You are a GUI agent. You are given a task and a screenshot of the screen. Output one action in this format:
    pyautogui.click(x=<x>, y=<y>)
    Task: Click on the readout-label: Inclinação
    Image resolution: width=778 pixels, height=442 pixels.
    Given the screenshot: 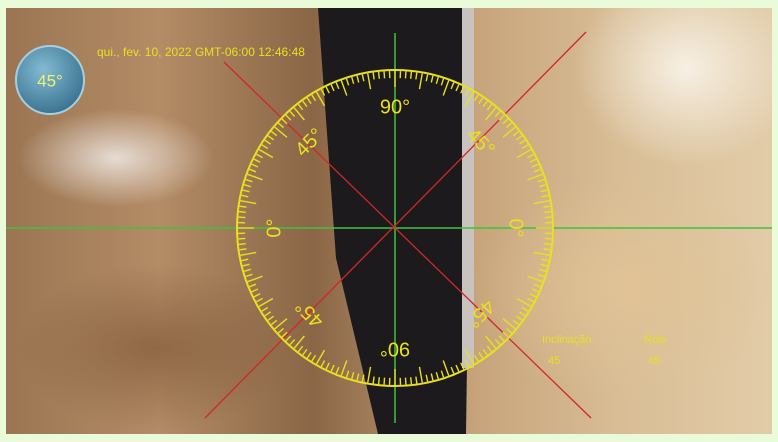 What is the action you would take?
    pyautogui.click(x=567, y=340)
    